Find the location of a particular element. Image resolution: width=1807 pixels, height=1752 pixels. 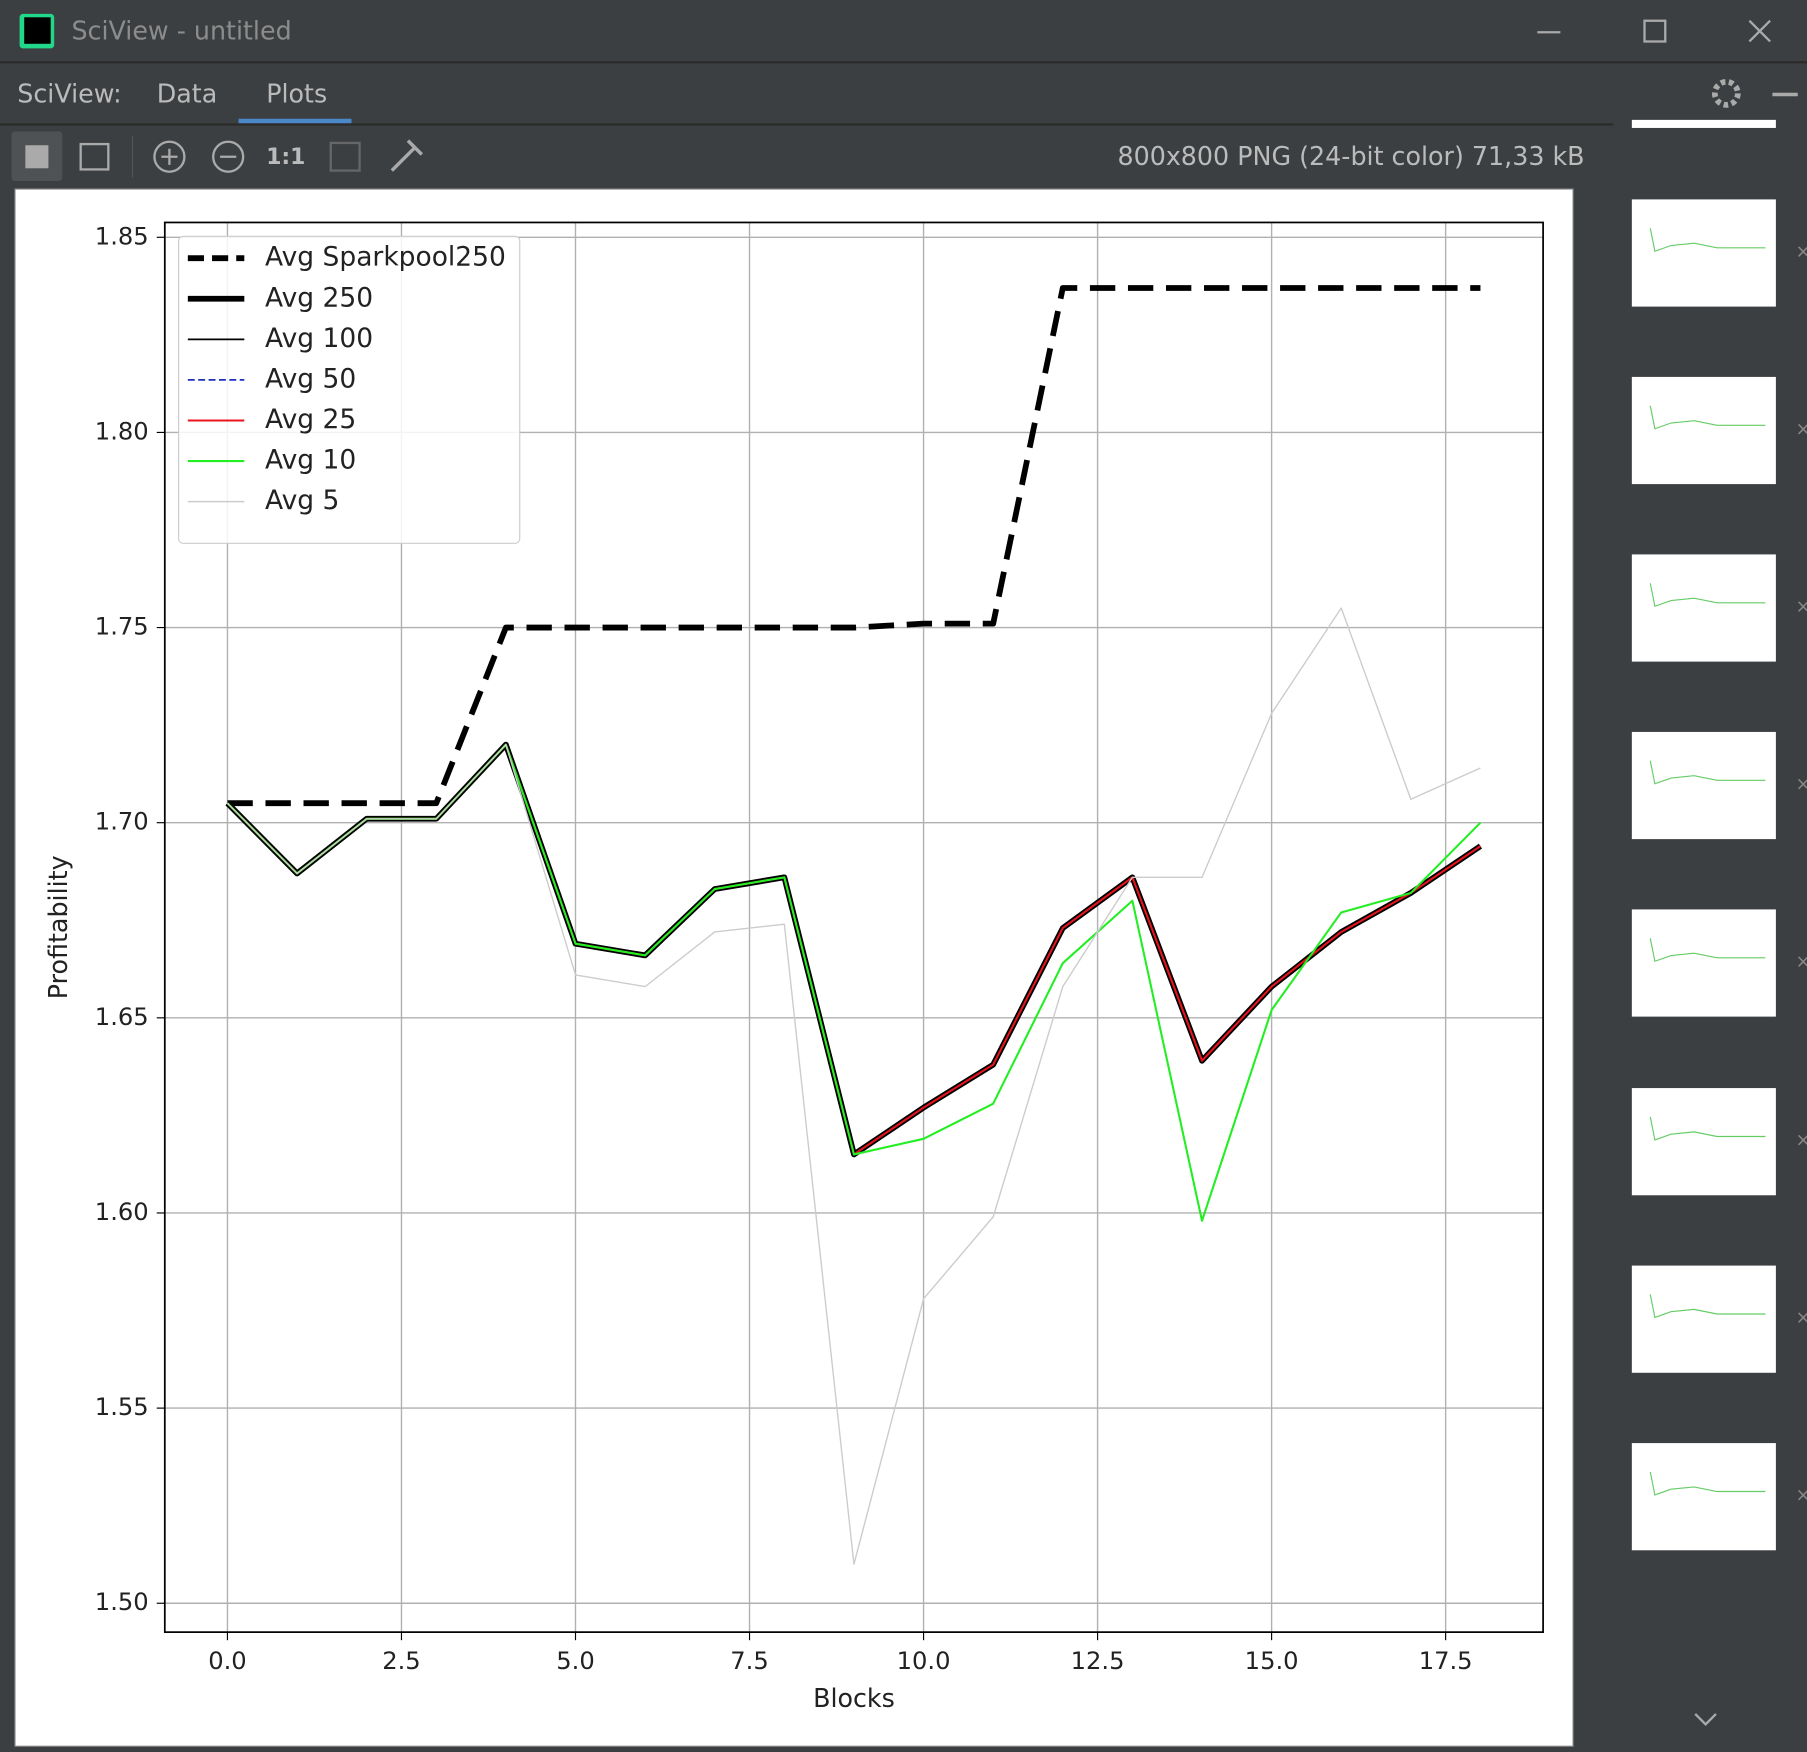

tabs-label: SciView: is located at coordinates (69, 94).